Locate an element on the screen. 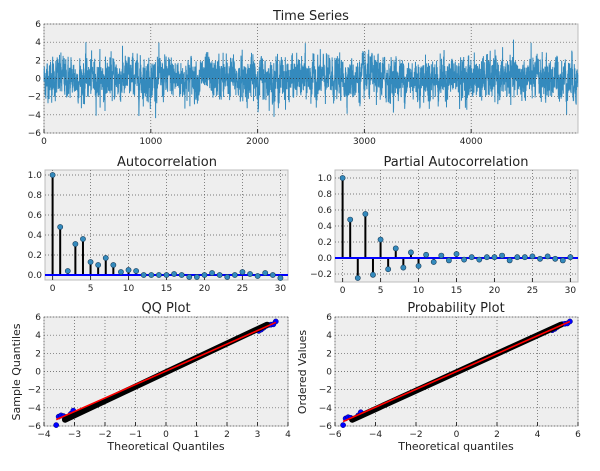 This screenshot has width=600, height=471. acf-title: Autocorrelation is located at coordinates (167, 162).